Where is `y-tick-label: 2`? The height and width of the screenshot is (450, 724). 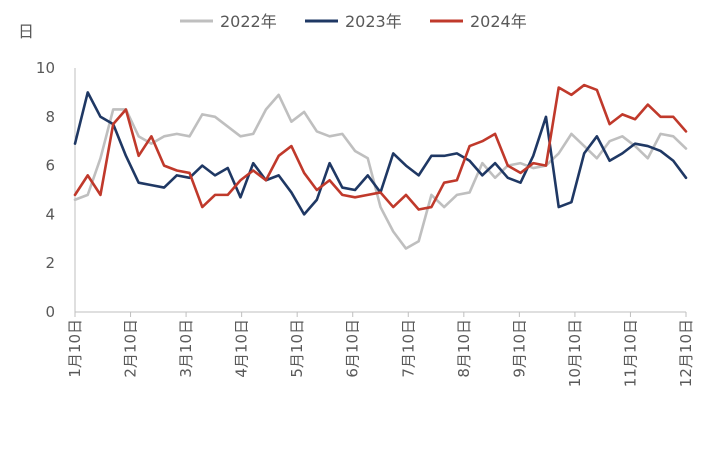 y-tick-label: 2 is located at coordinates (50, 263).